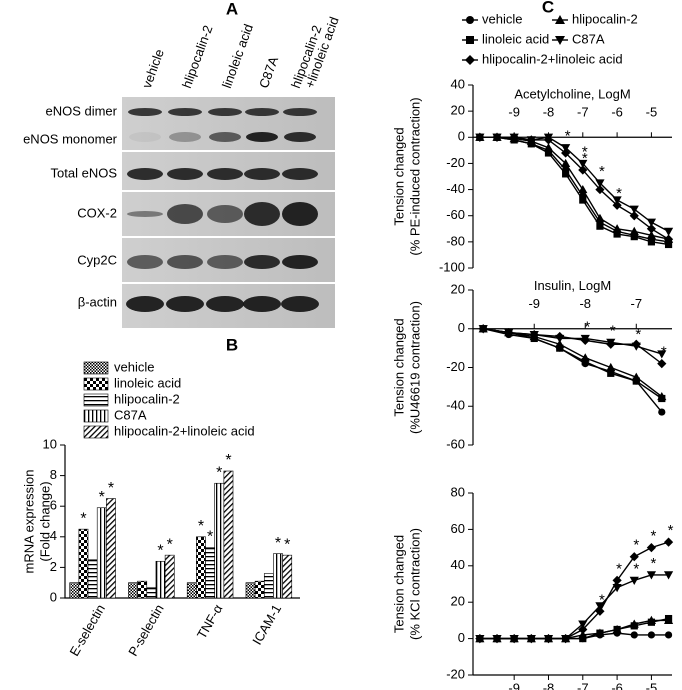 Image resolution: width=682 pixels, height=690 pixels. What do you see at coordinates (232, 344) in the screenshot?
I see `panel-label: B` at bounding box center [232, 344].